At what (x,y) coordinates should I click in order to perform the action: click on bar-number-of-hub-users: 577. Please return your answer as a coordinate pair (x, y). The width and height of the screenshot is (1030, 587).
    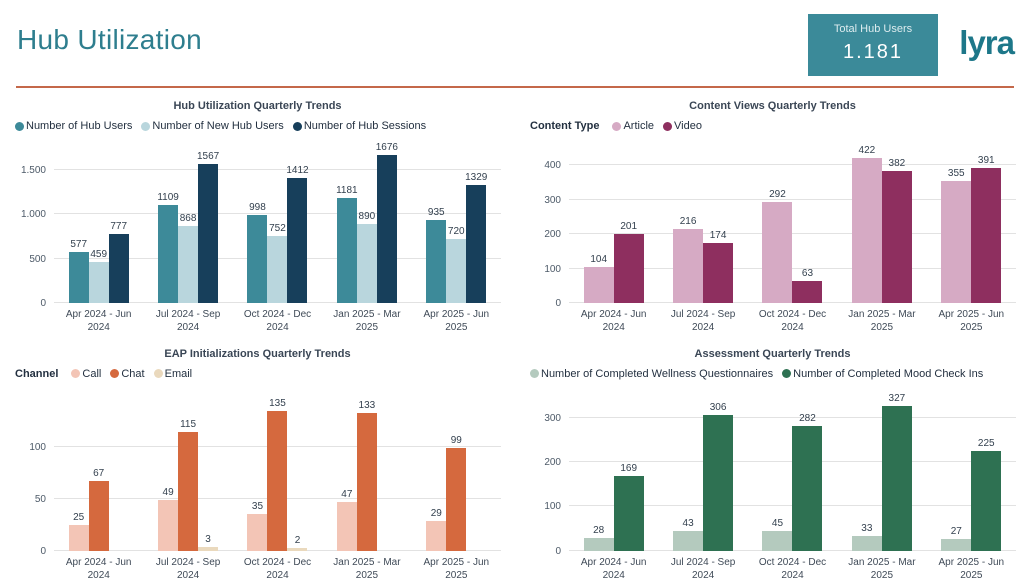
    Looking at the image, I should click on (78, 271).